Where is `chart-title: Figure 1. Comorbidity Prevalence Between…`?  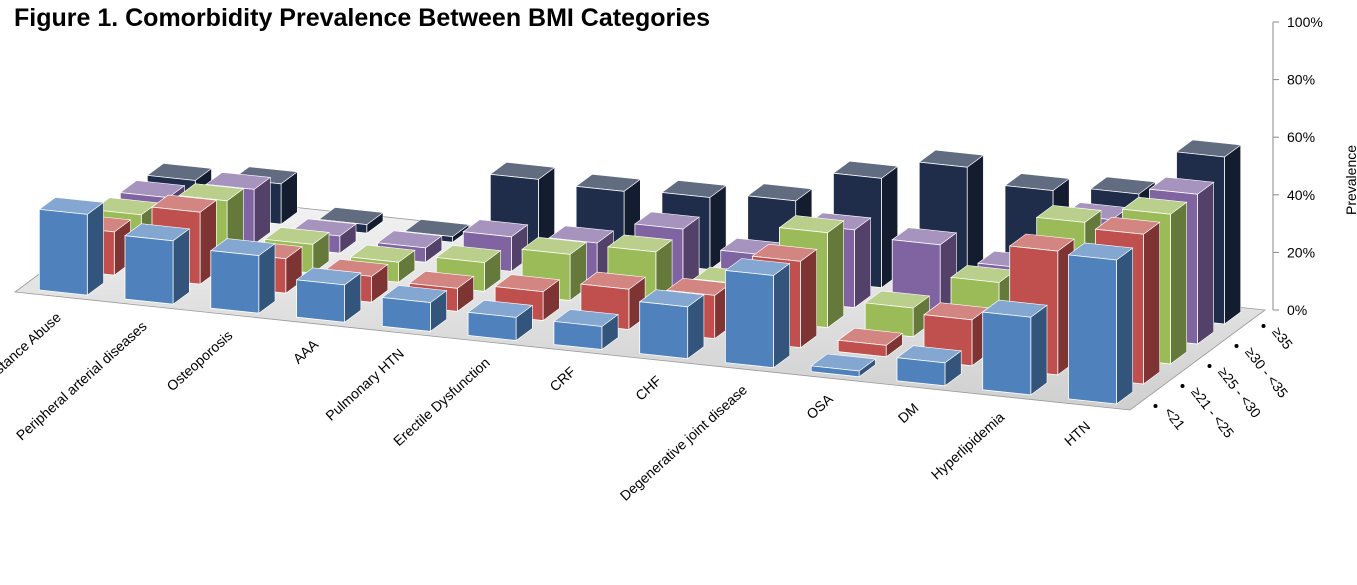
chart-title: Figure 1. Comorbidity Prevalence Between… is located at coordinates (362, 18).